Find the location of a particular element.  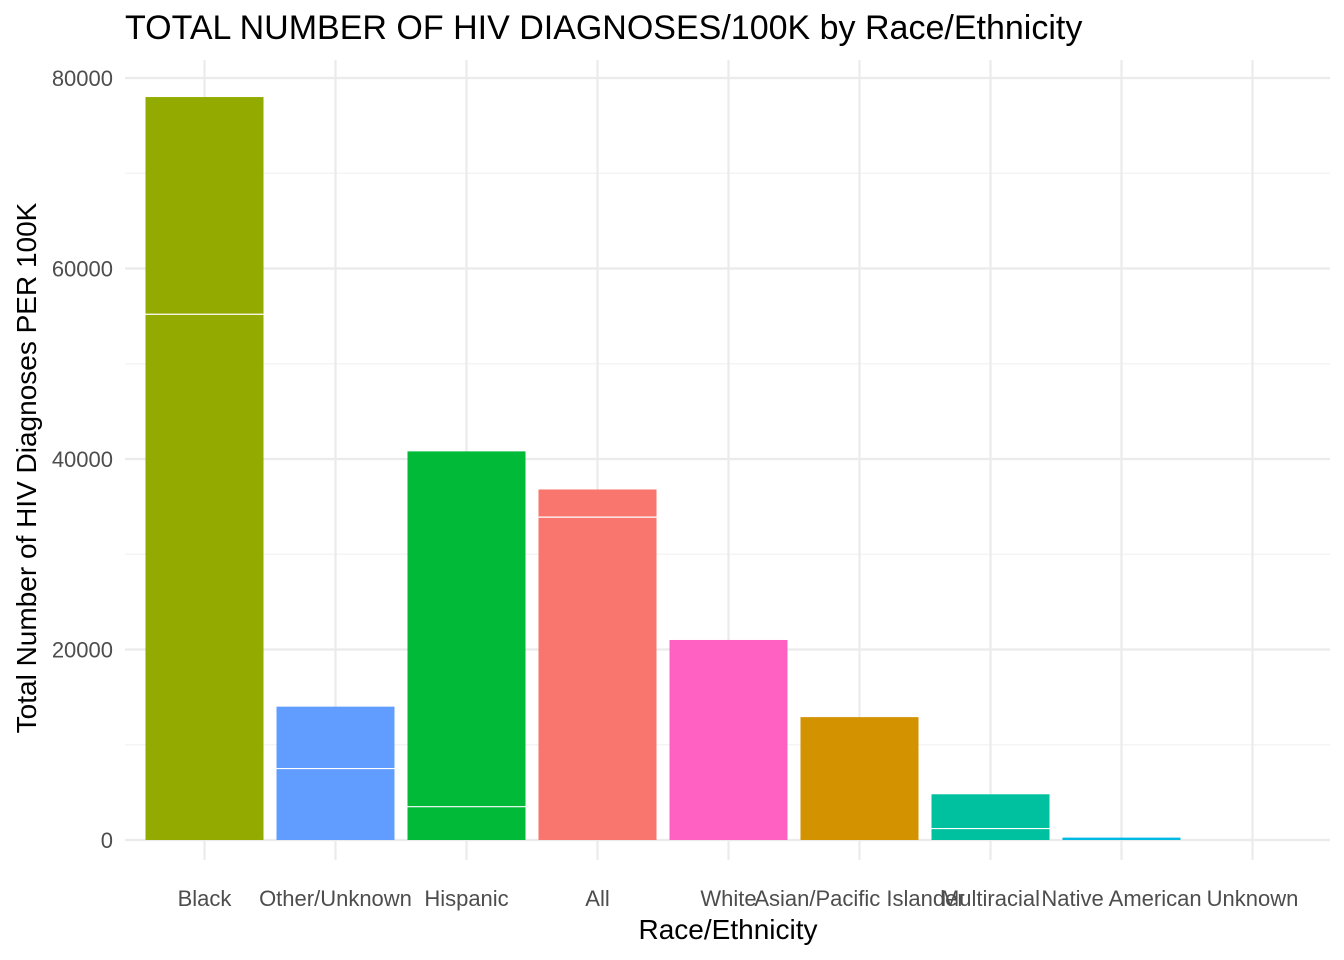

y-tick-label: 80000 is located at coordinates (82, 78).